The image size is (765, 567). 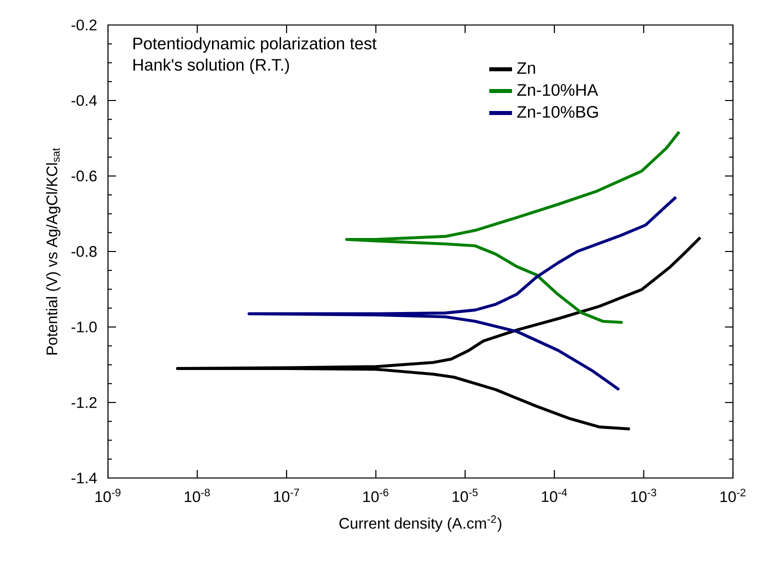 What do you see at coordinates (108, 495) in the screenshot?
I see `x-tick-label: 10$^{-9}$` at bounding box center [108, 495].